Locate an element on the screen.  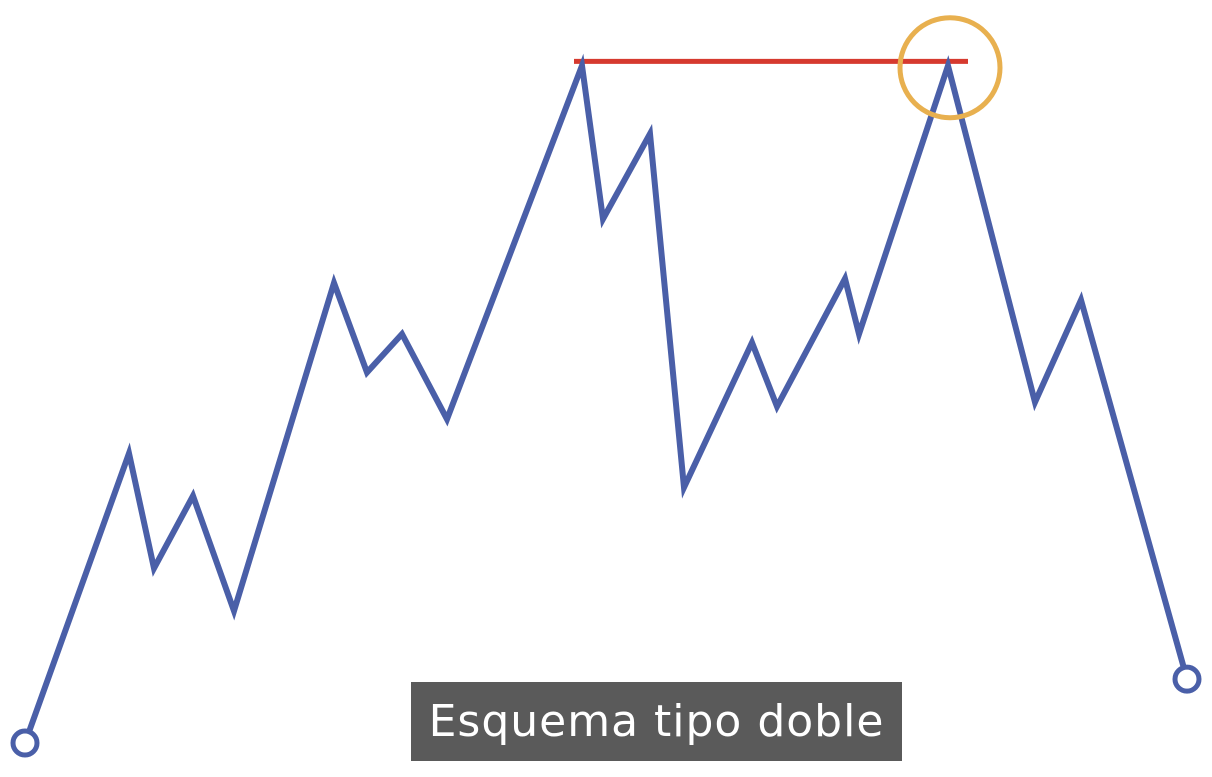
caption-box: Esquema tipo doble is located at coordinates (656, 721).